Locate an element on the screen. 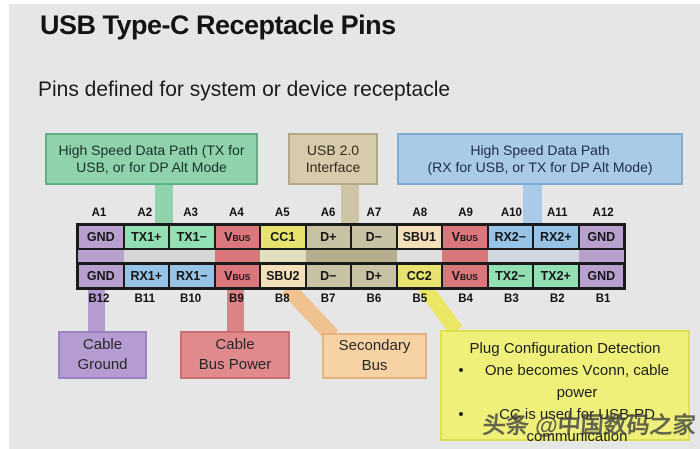 The image size is (700, 449). pin-label: B2 is located at coordinates (557, 299).